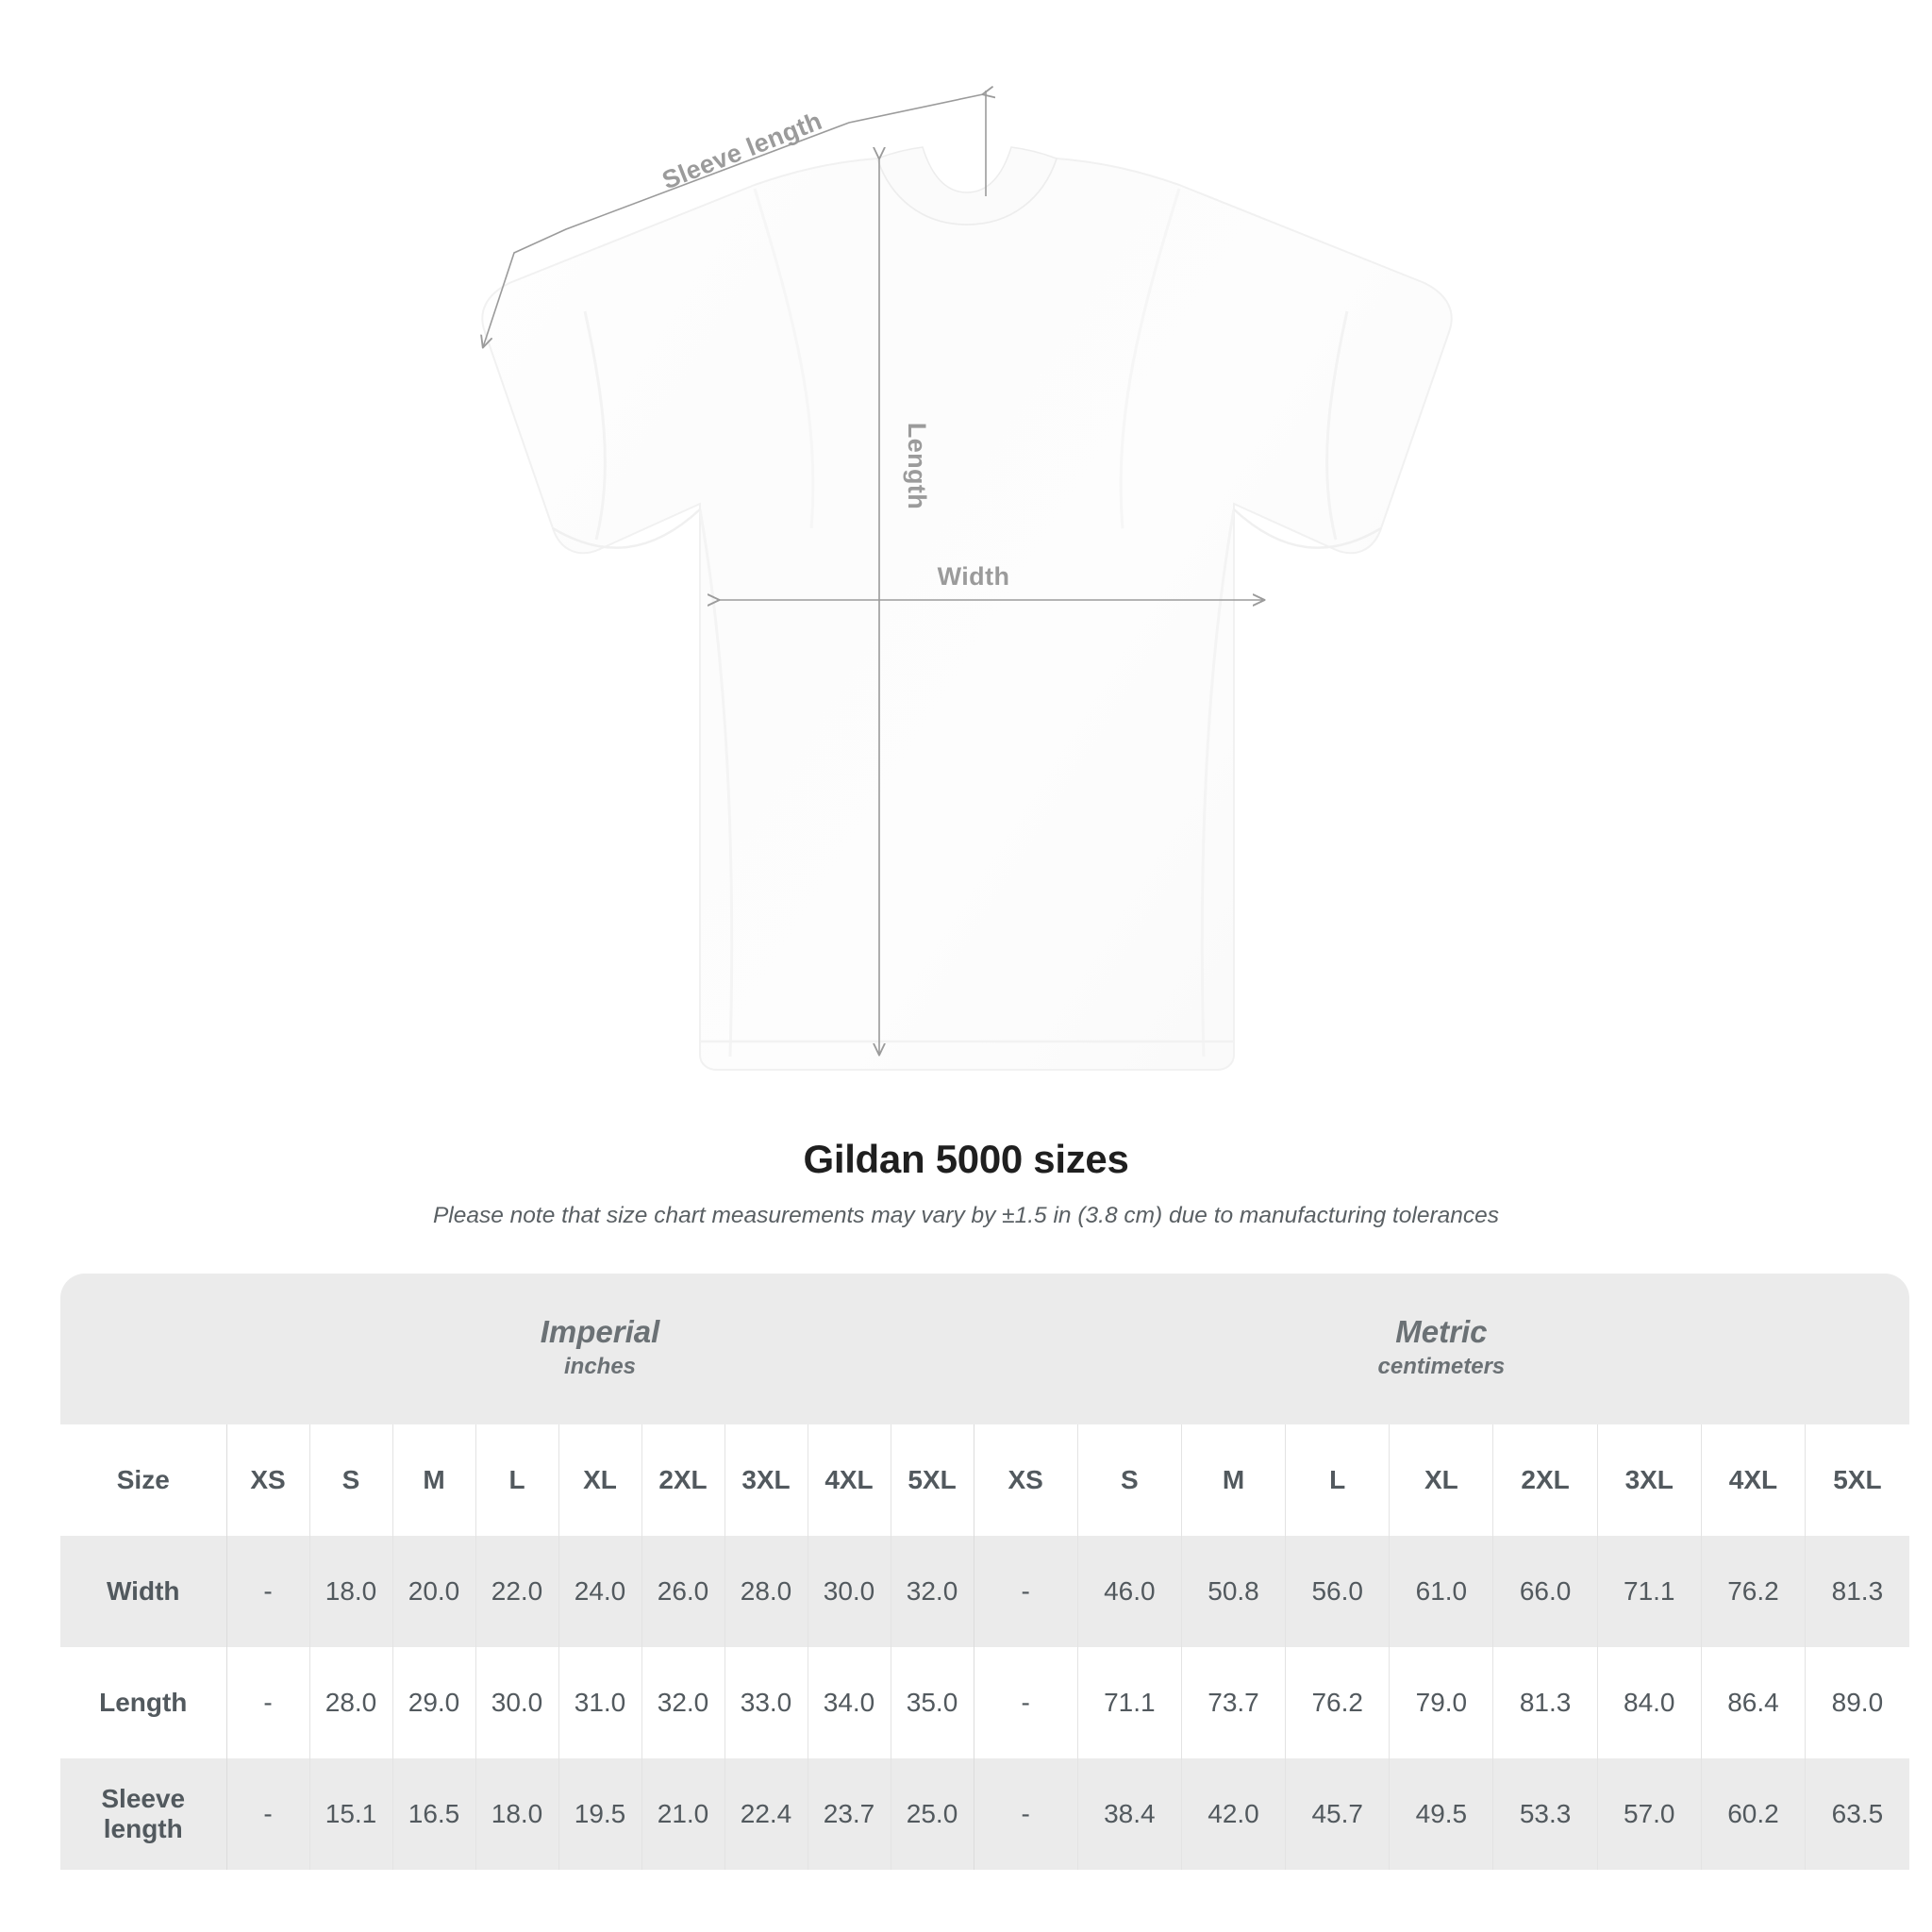 The height and width of the screenshot is (1932, 1932). Describe the element at coordinates (1753, 1591) in the screenshot. I see `cell-width-metric-4xl: 76.2` at that location.